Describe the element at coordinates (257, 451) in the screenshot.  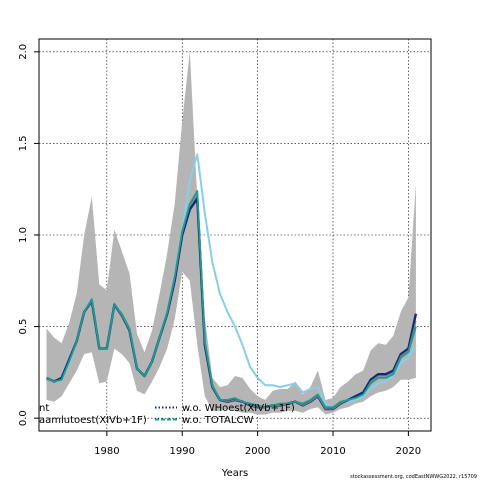
I see `x-tick-label: 2000` at that location.